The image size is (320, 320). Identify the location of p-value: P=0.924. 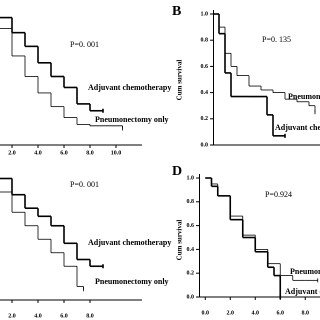
(278, 194).